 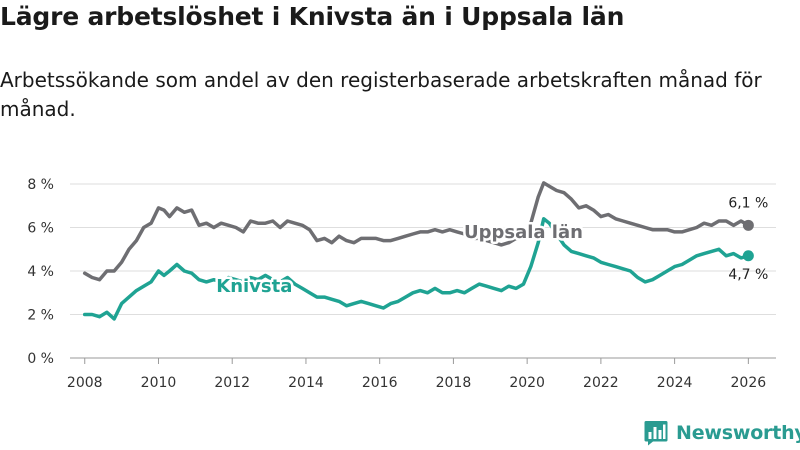 I want to click on y-tick-label: 4 %, so click(x=40, y=272).